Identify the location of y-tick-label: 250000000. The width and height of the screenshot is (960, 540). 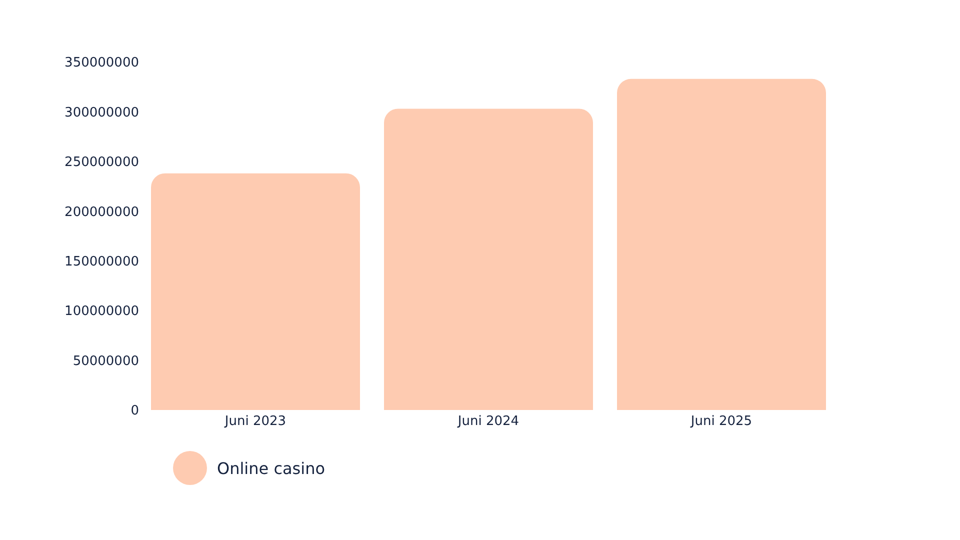
(101, 162).